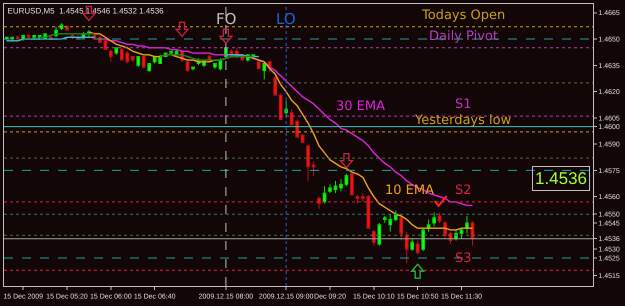 Image resolution: width=625 pixels, height=306 pixels. I want to click on ref-line-label: S3, so click(463, 258).